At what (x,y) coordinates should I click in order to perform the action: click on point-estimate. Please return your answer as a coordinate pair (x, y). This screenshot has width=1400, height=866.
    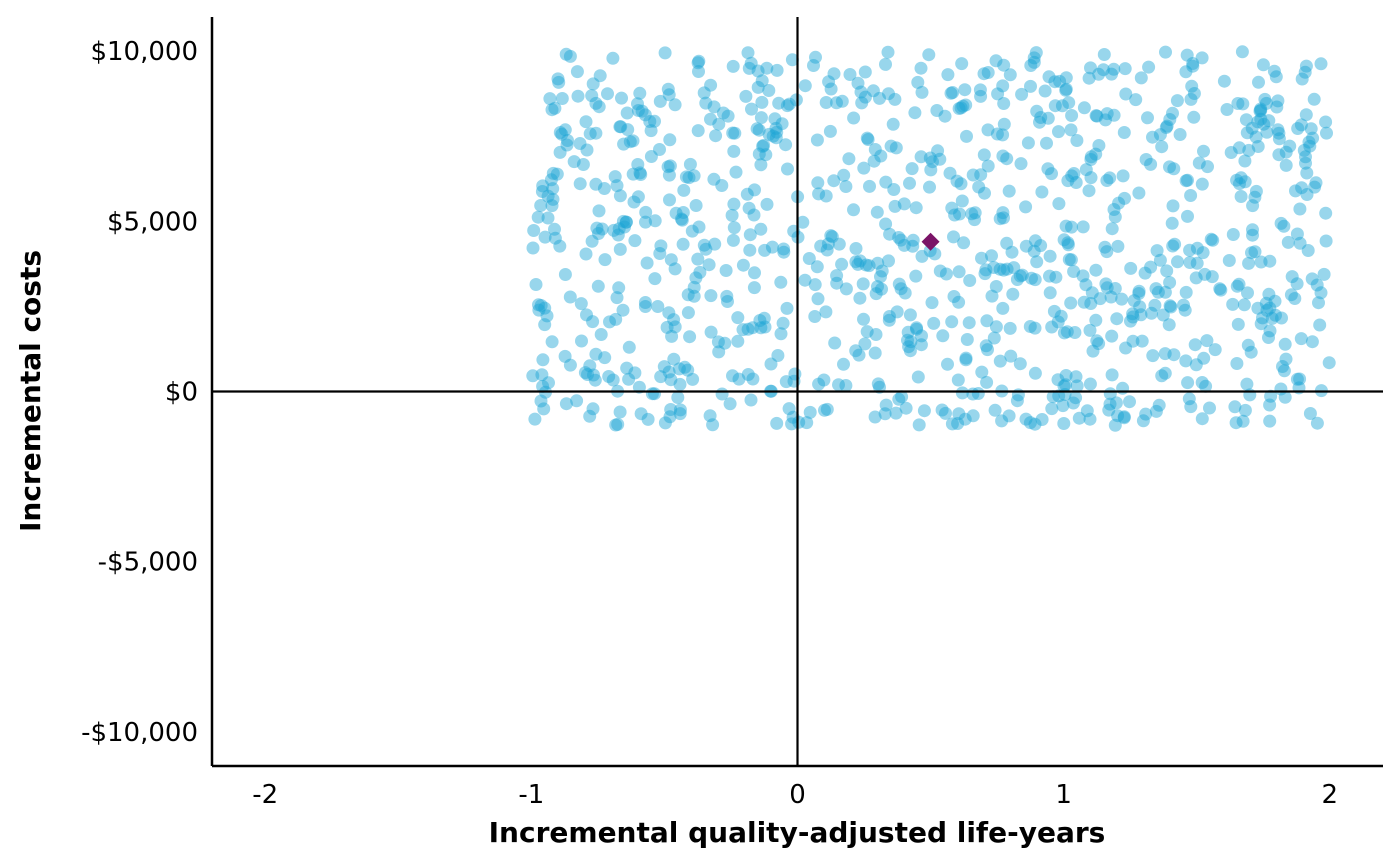
    Looking at the image, I should click on (930, 241).